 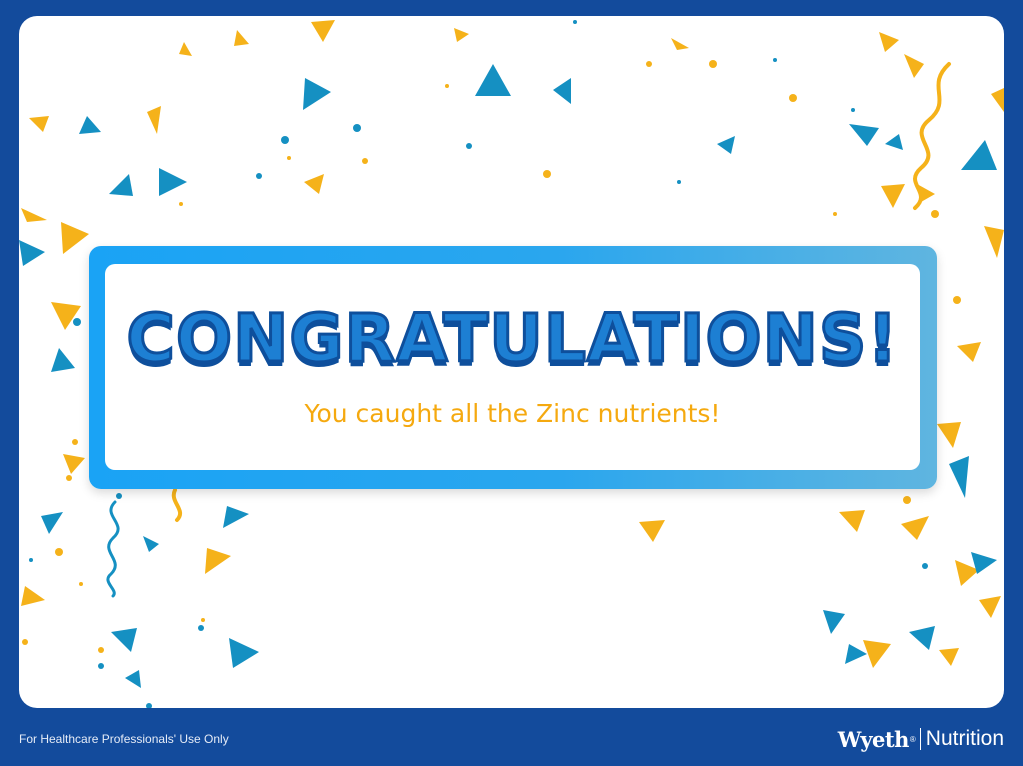 I want to click on result-message: You caught all the Zinc nutrients!, so click(x=512, y=413).